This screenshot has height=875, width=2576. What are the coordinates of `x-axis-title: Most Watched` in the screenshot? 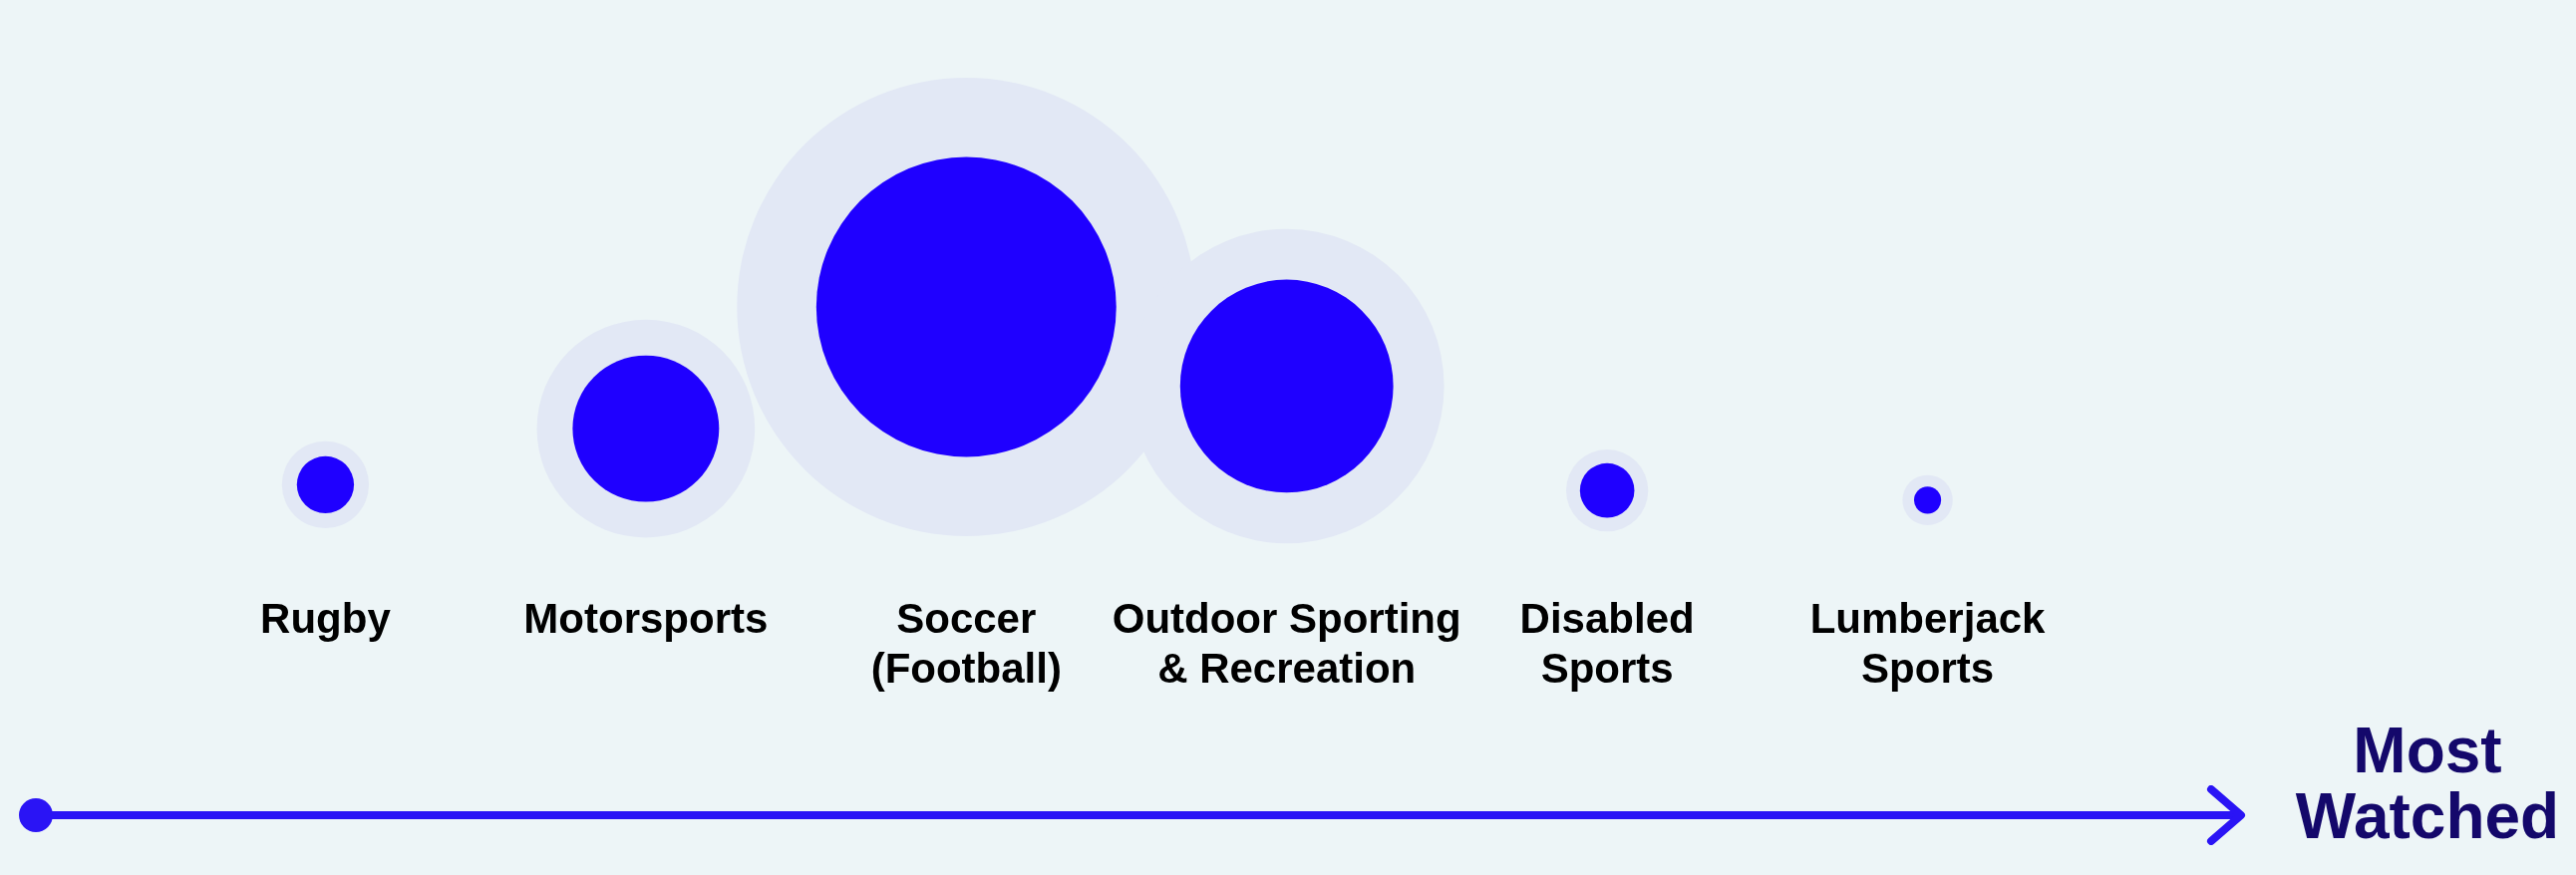 It's located at (2427, 783).